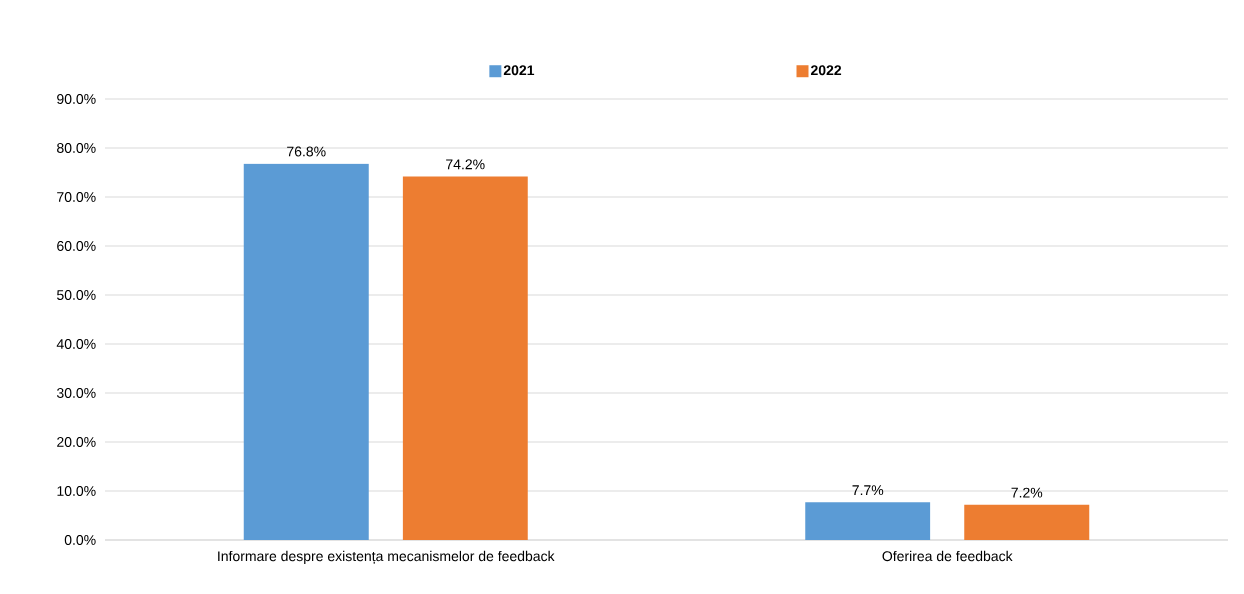  I want to click on data-label: 74.2%, so click(465, 164).